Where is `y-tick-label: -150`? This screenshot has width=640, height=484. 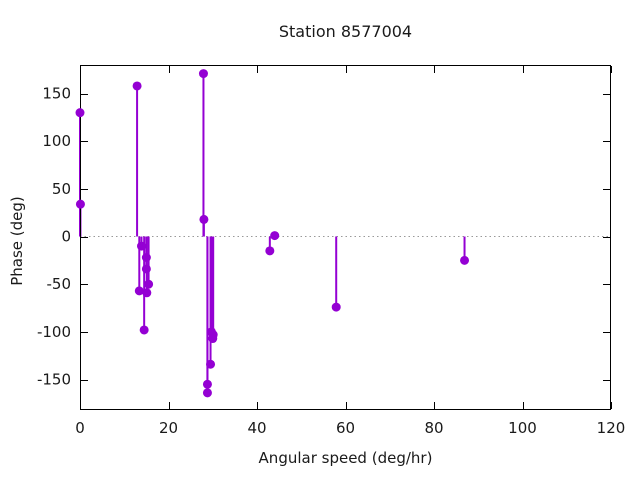 y-tick-label: -150 is located at coordinates (54, 380).